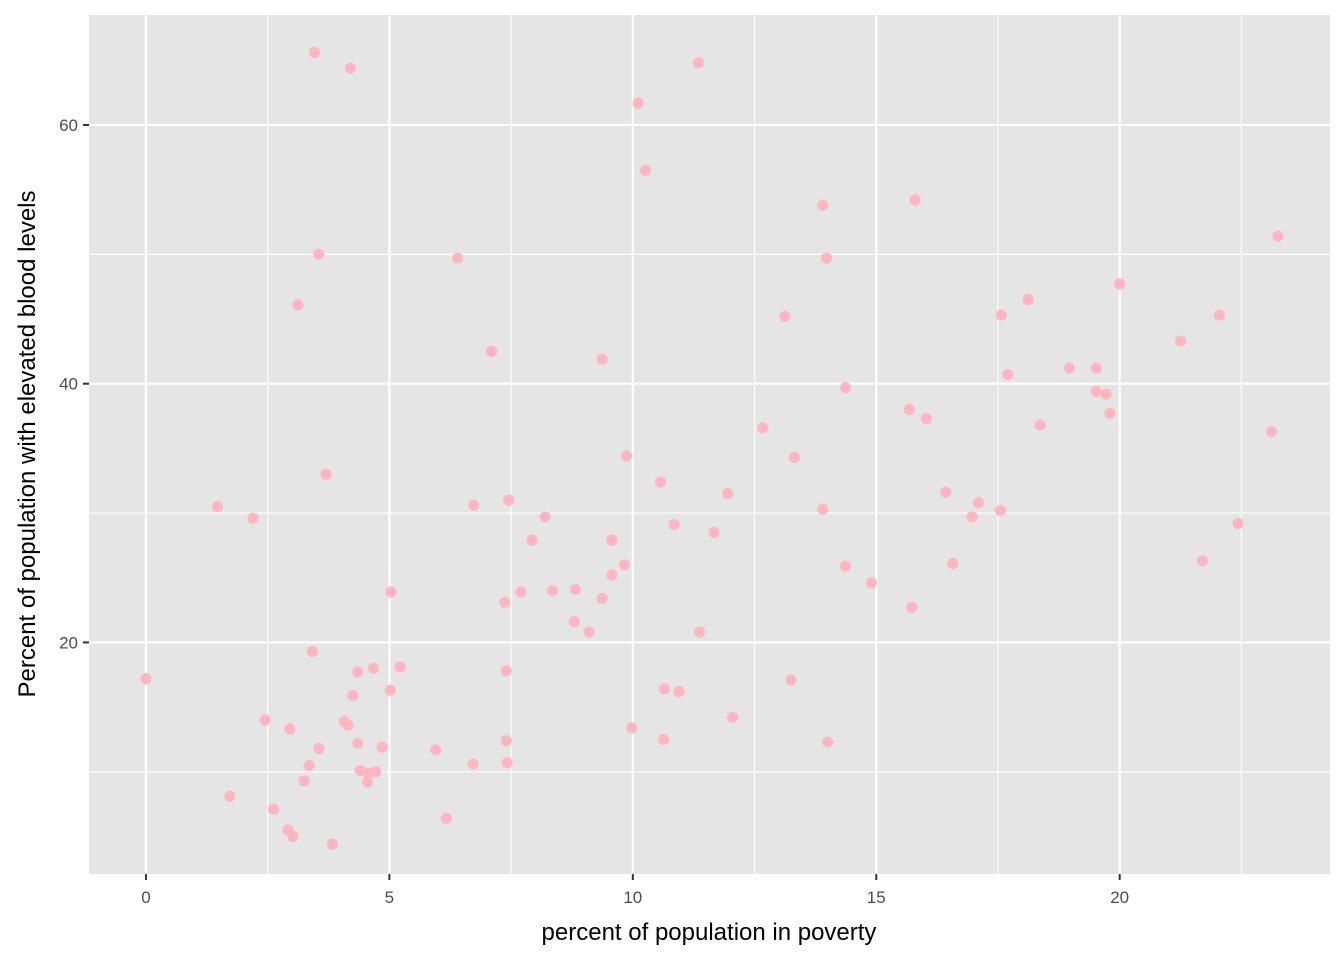  I want to click on y-tick-label: 60, so click(68, 125).